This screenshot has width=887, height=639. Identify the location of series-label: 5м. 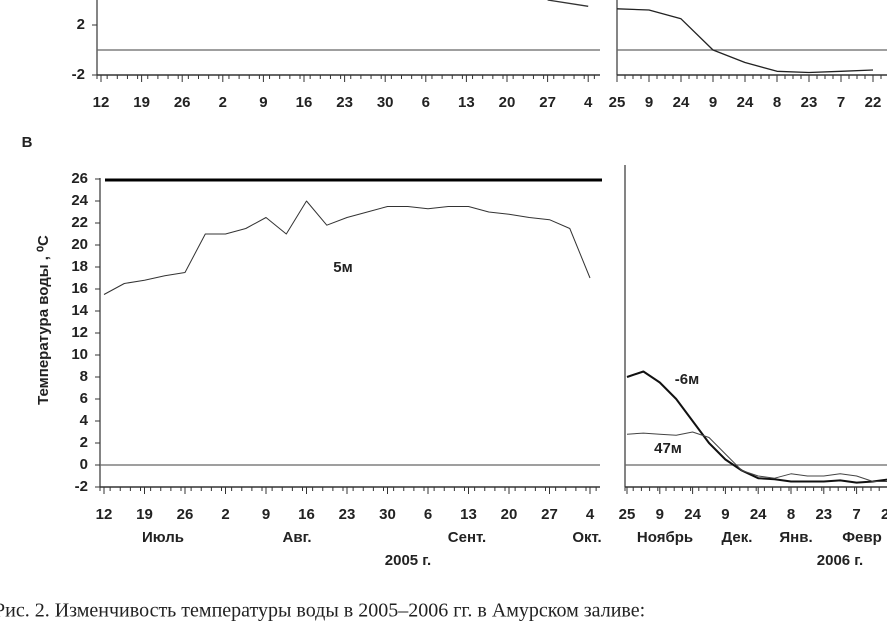
(342, 267).